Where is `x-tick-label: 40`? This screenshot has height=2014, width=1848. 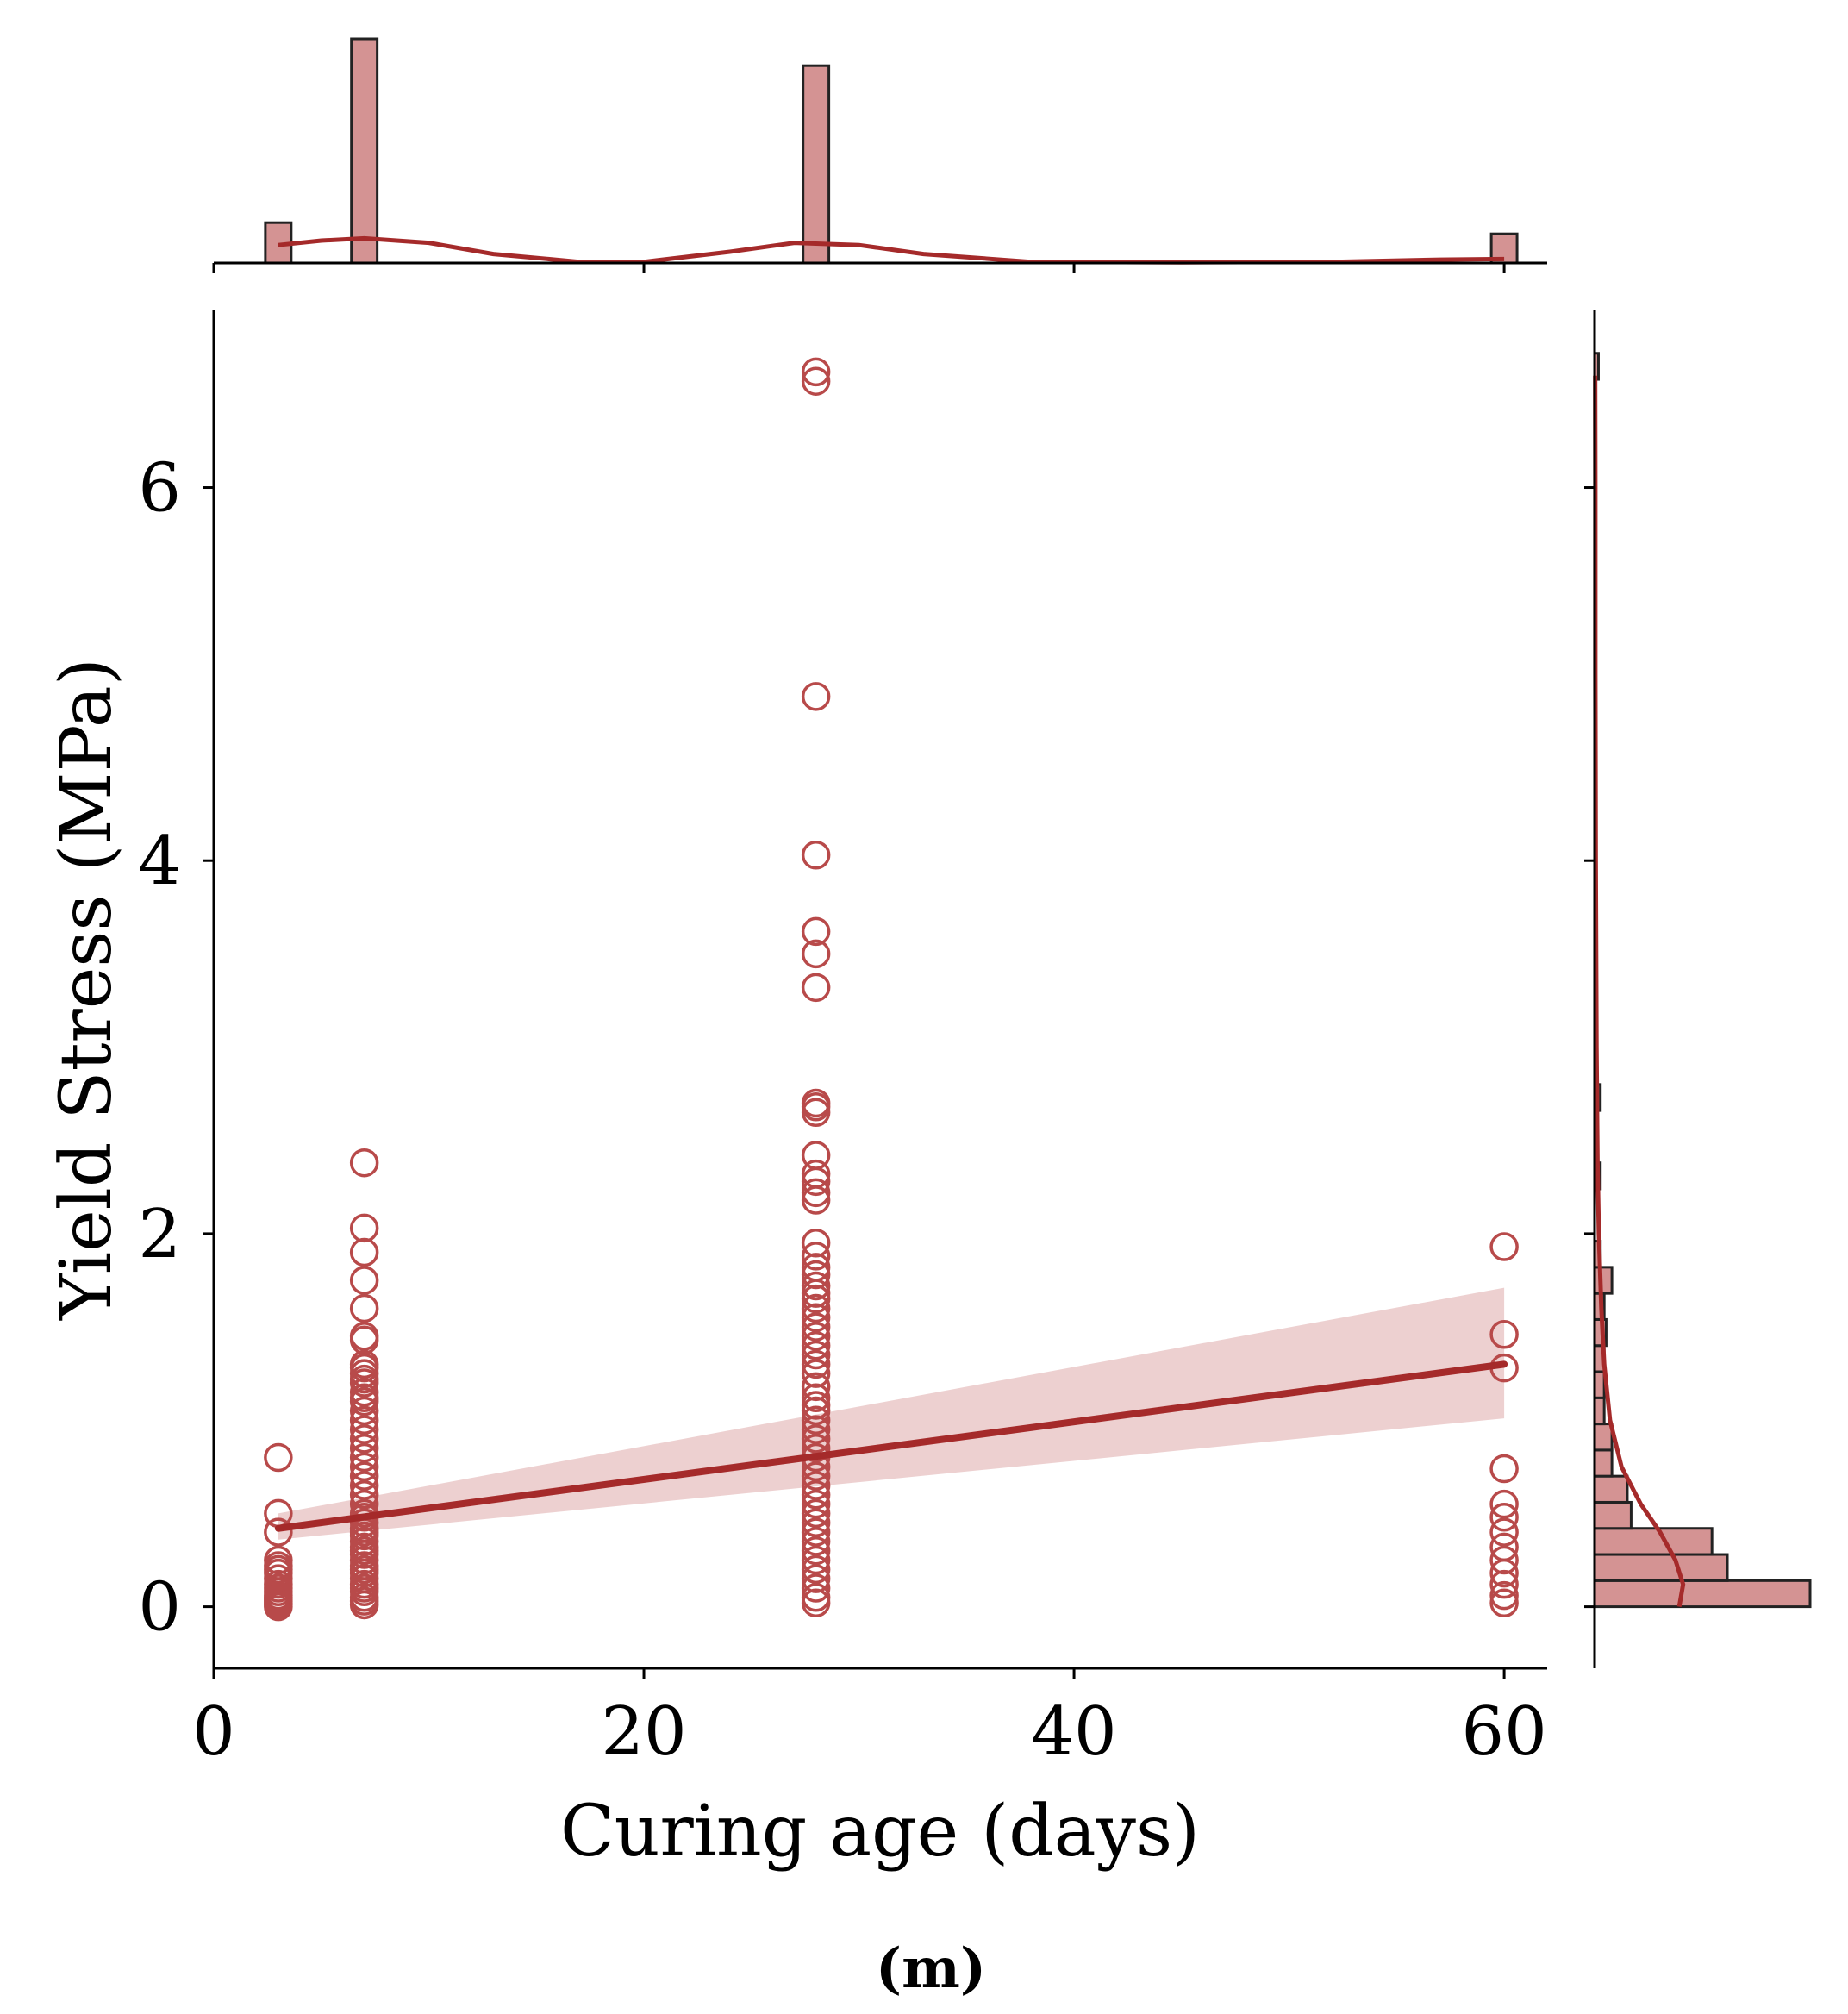 x-tick-label: 40 is located at coordinates (1073, 1732).